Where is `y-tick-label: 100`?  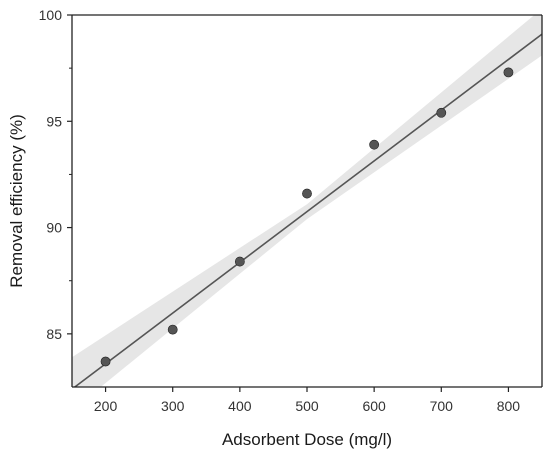
y-tick-label: 100 is located at coordinates (51, 15).